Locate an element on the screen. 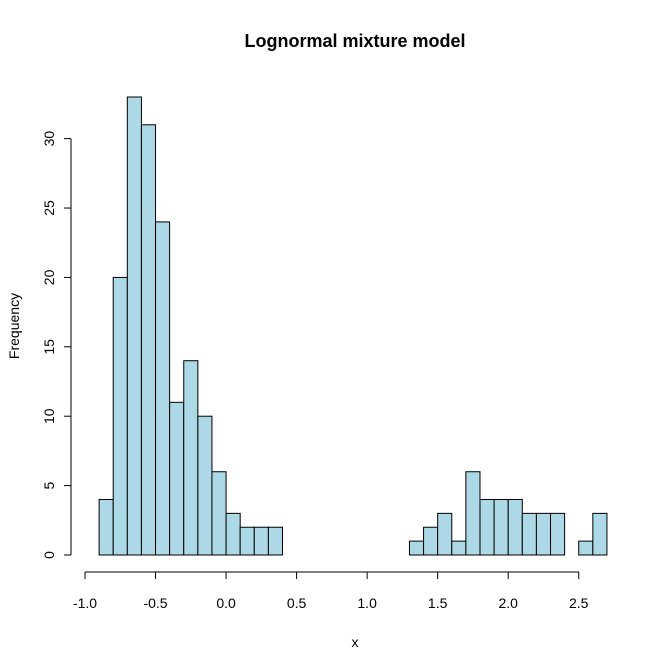 The height and width of the screenshot is (672, 672). x-axis: -1.0 -0.5 0.0 0.5 1.0 1.5 2.0 2.5 is located at coordinates (331, 591).